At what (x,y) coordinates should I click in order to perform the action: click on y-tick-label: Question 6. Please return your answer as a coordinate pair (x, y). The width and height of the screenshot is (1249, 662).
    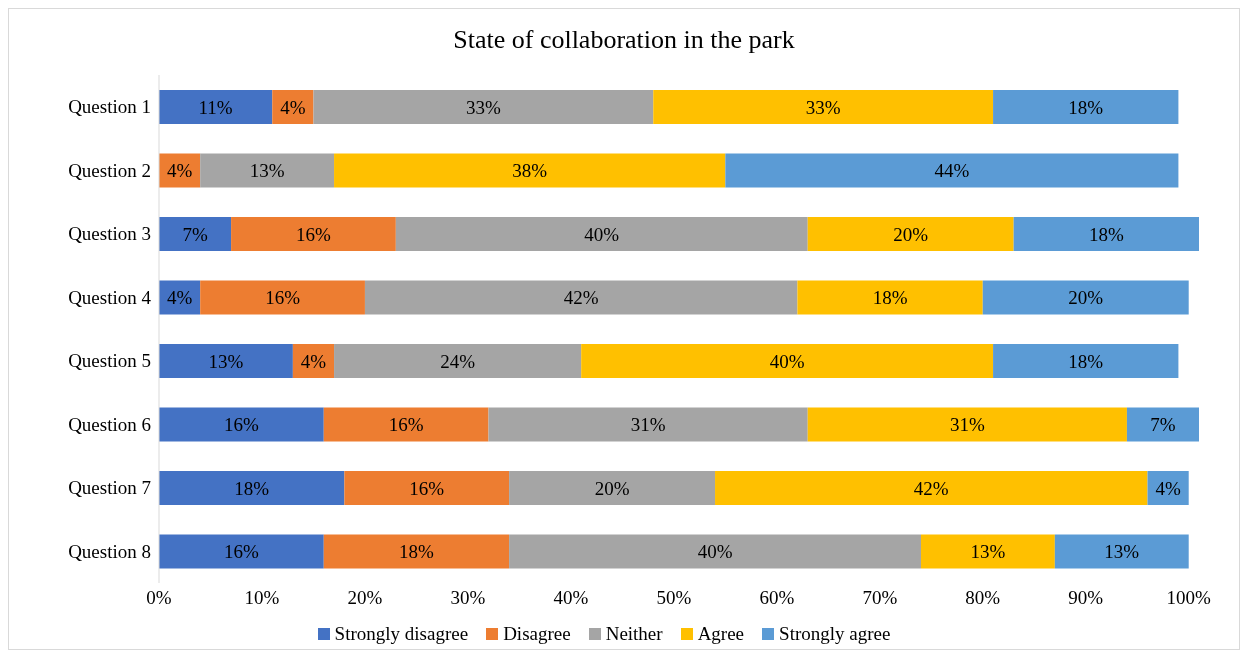
    Looking at the image, I should click on (109, 424).